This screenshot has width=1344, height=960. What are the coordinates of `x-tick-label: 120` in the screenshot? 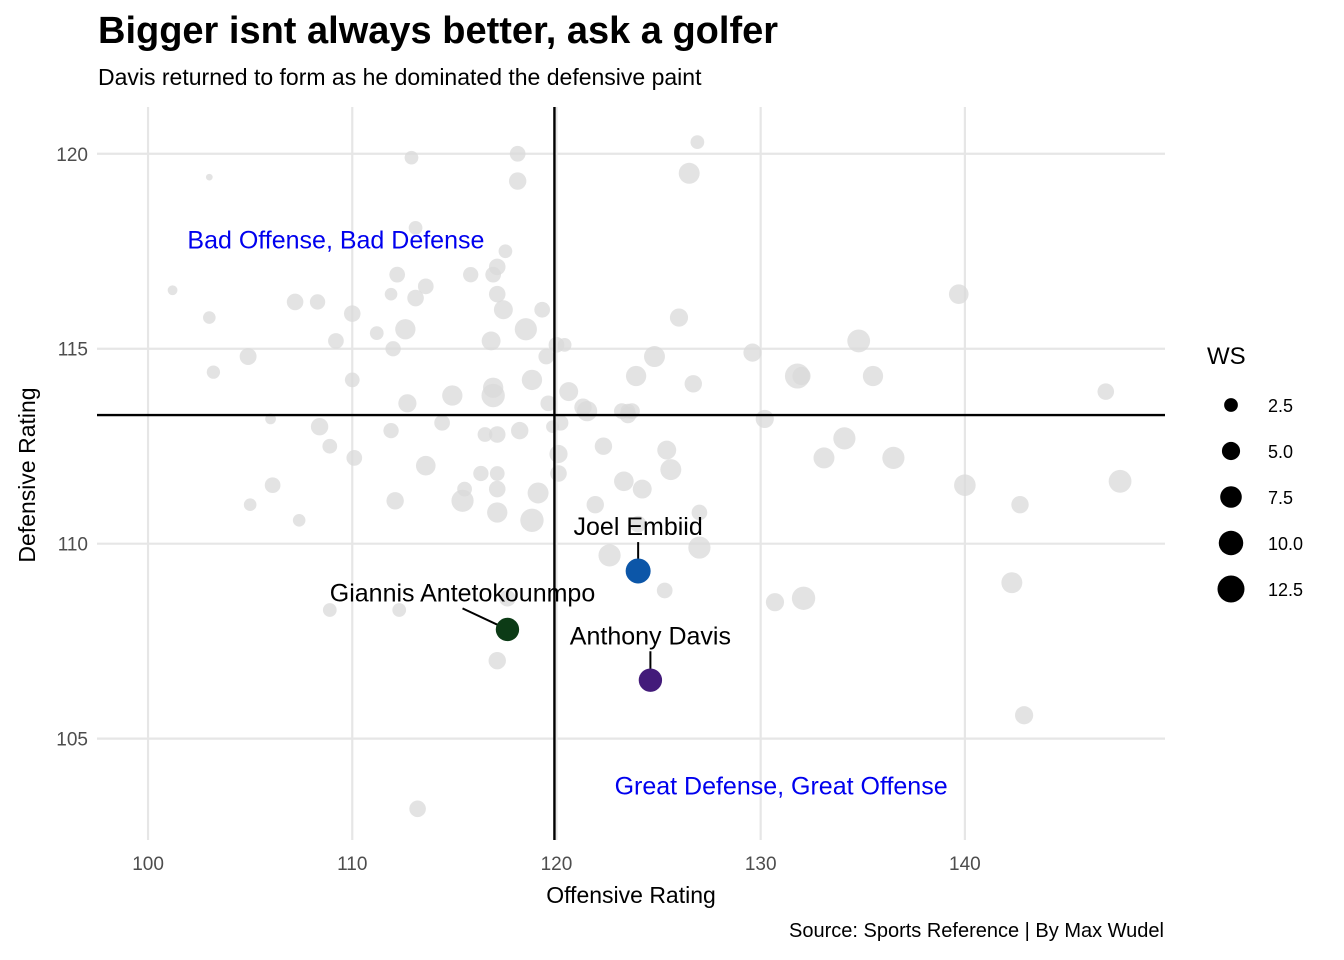 It's located at (557, 864).